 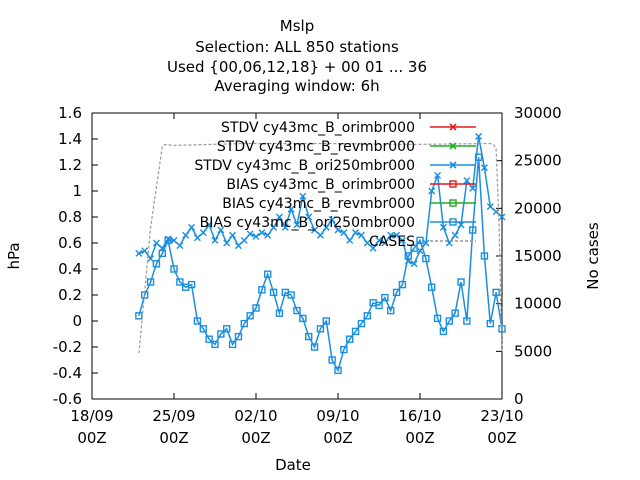 What do you see at coordinates (538, 161) in the screenshot?
I see `y2-tick-label: 25000` at bounding box center [538, 161].